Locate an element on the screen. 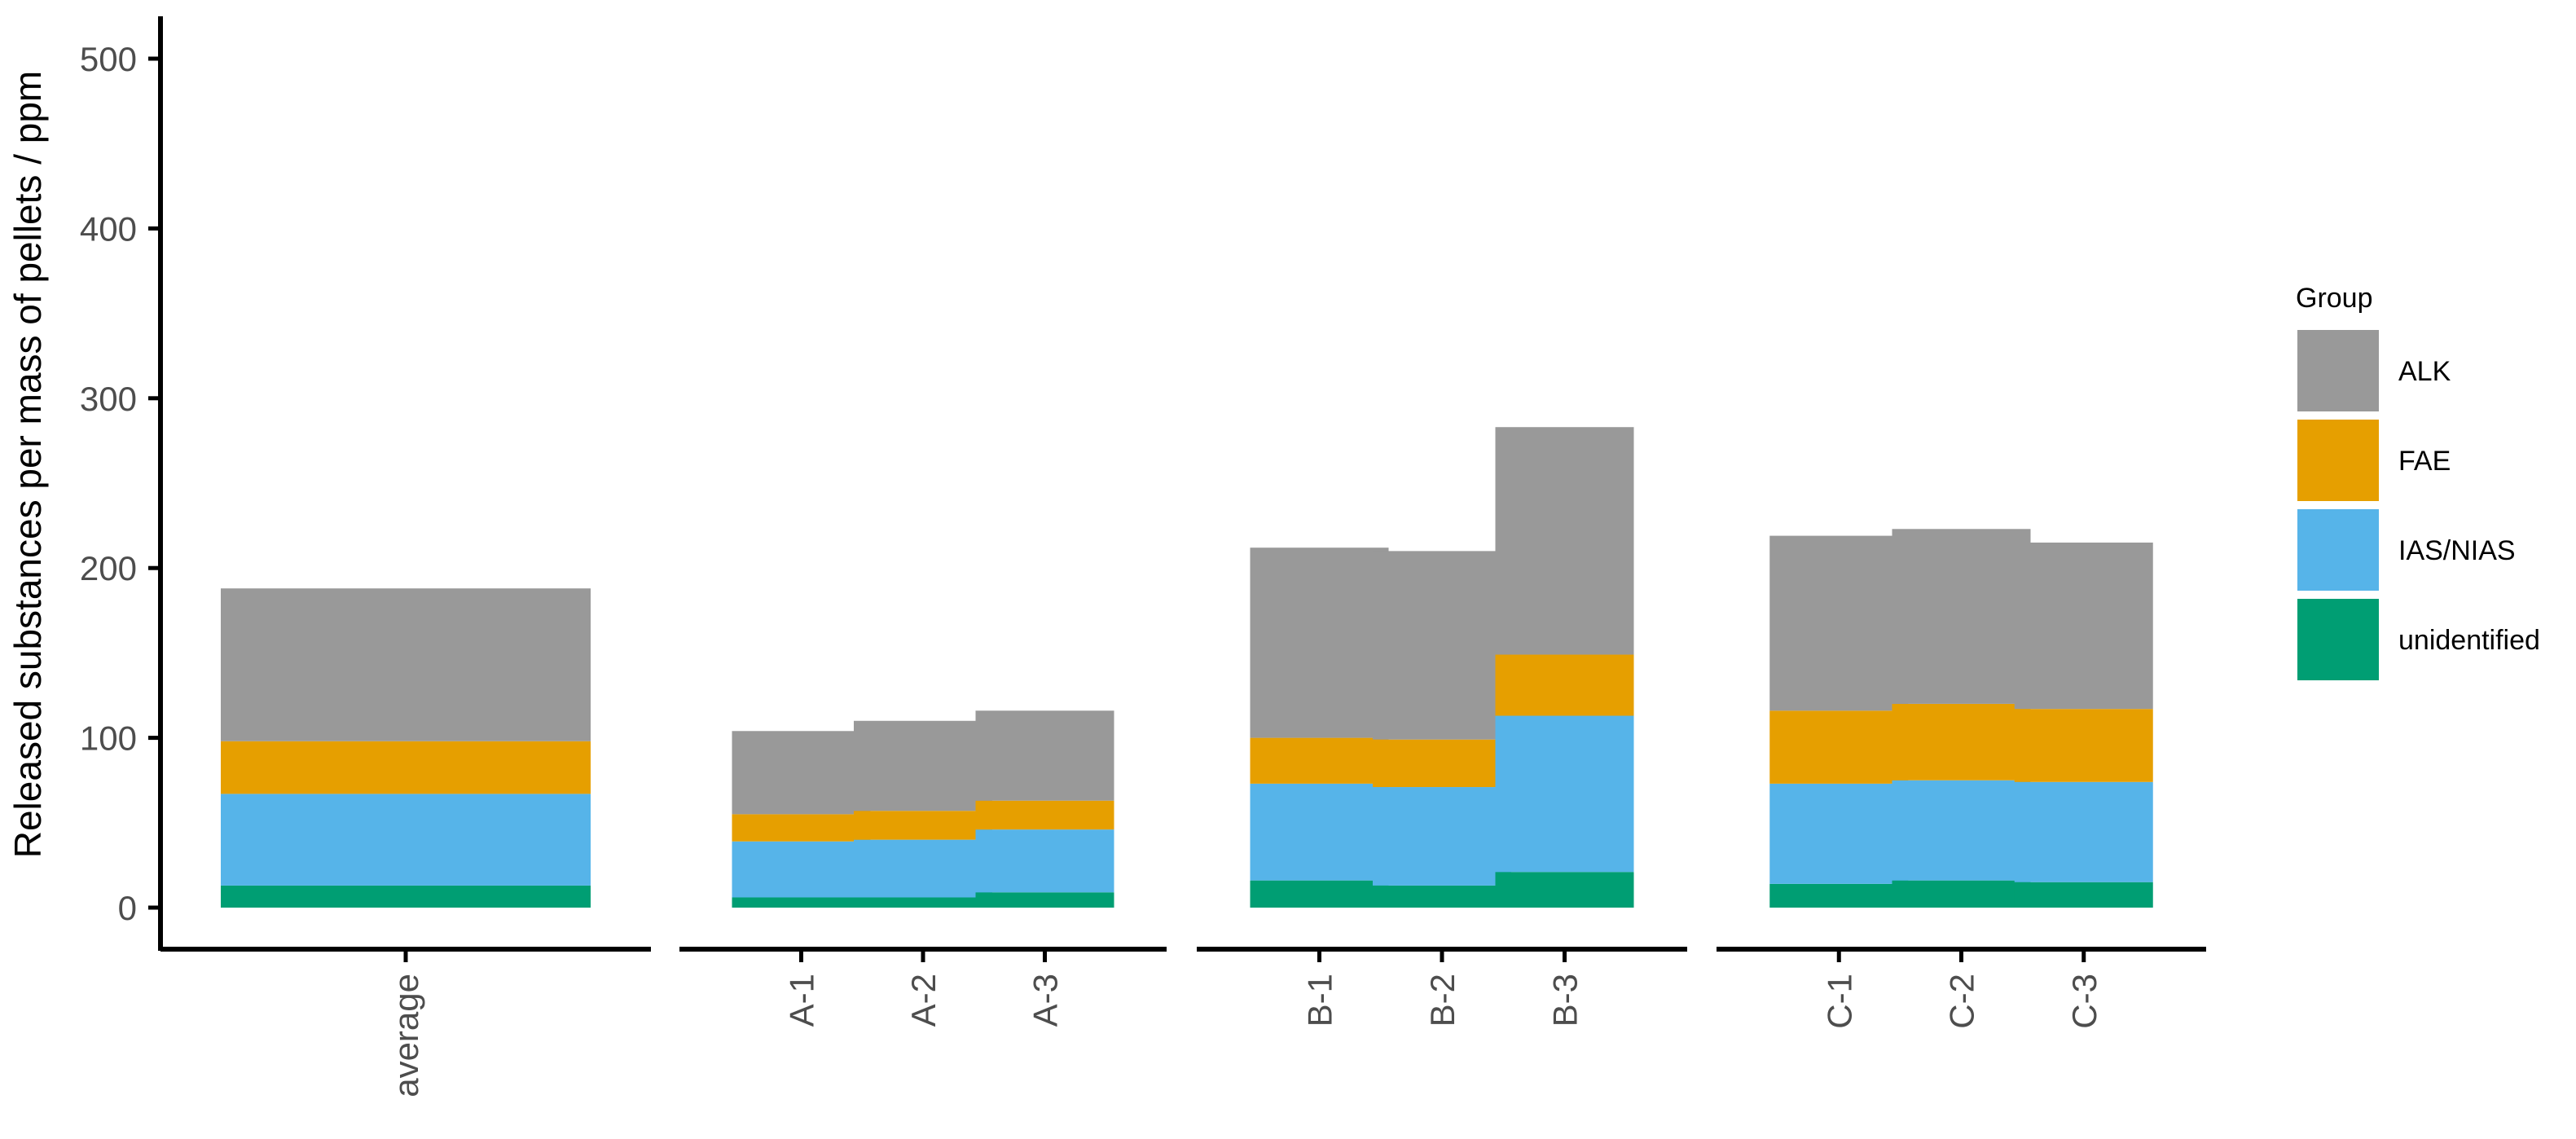 The width and height of the screenshot is (2576, 1139). legend-key-unidentified is located at coordinates (2338, 639).